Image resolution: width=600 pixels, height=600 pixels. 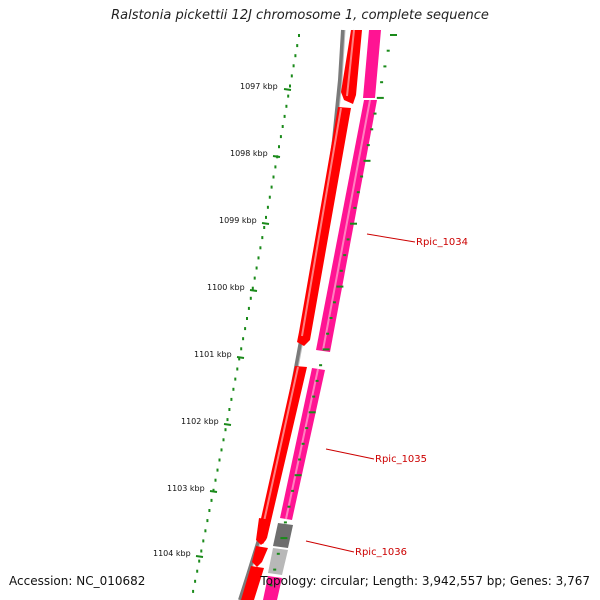 What do you see at coordinates (77, 581) in the screenshot?
I see `accession-text: Accession: NC_010682` at bounding box center [77, 581].